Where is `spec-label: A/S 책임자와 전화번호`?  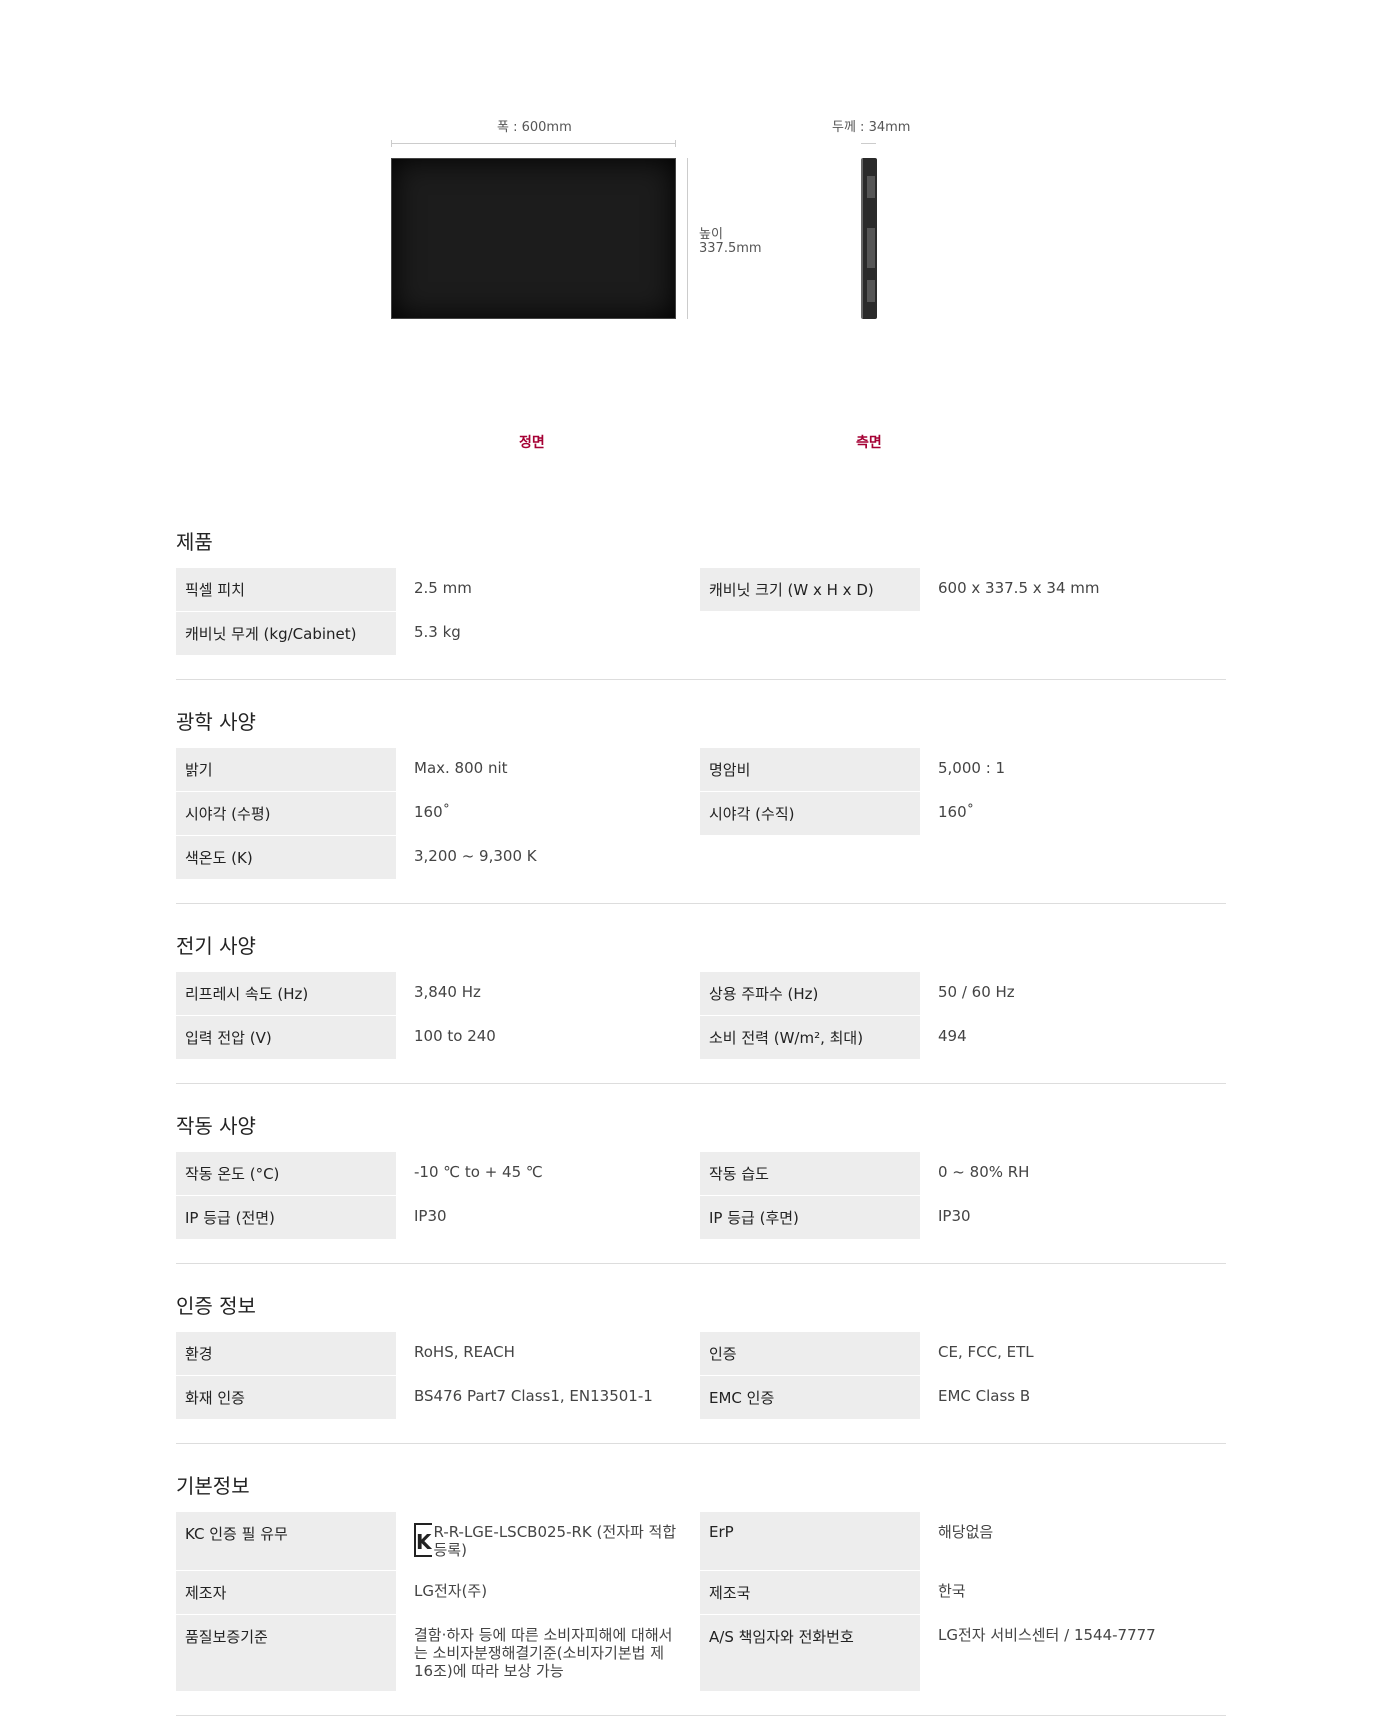
spec-label: A/S 책임자와 전화번호 is located at coordinates (810, 1653).